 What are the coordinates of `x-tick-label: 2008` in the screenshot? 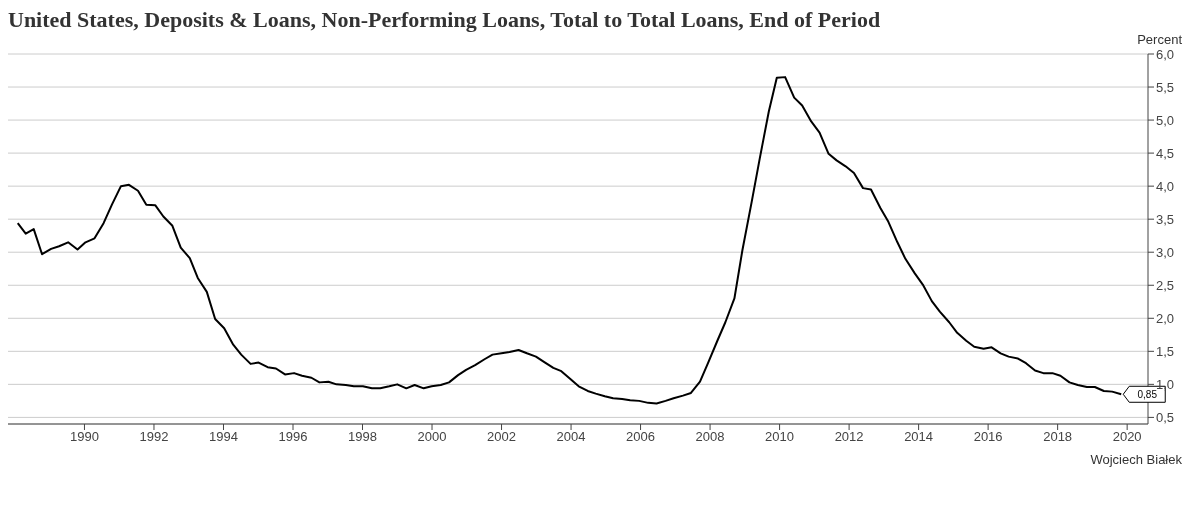 It's located at (710, 437).